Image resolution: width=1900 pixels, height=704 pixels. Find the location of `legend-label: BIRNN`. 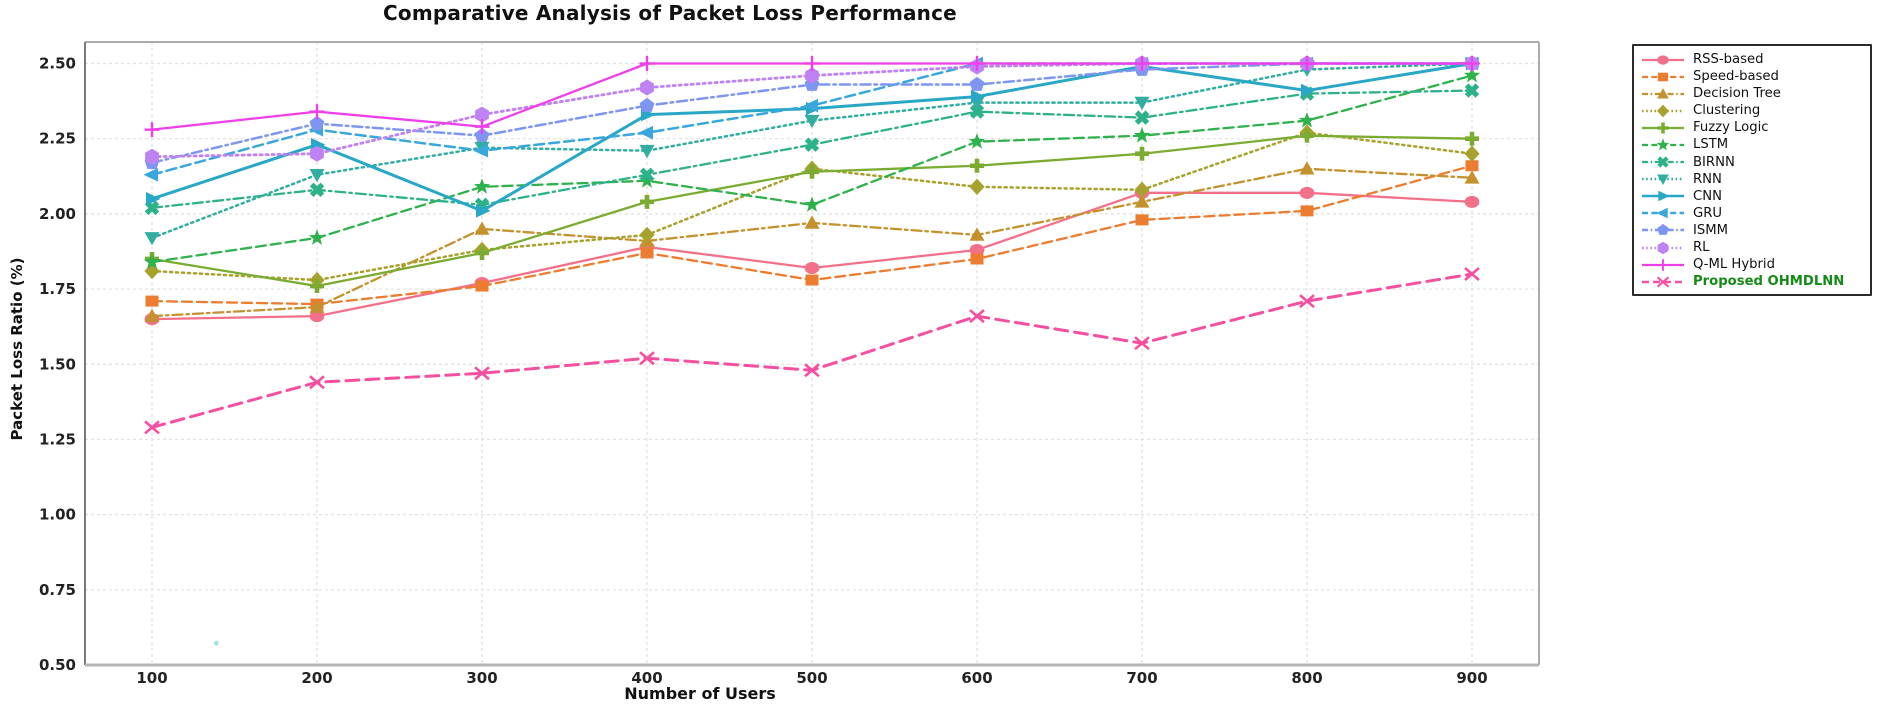

legend-label: BIRNN is located at coordinates (1714, 162).